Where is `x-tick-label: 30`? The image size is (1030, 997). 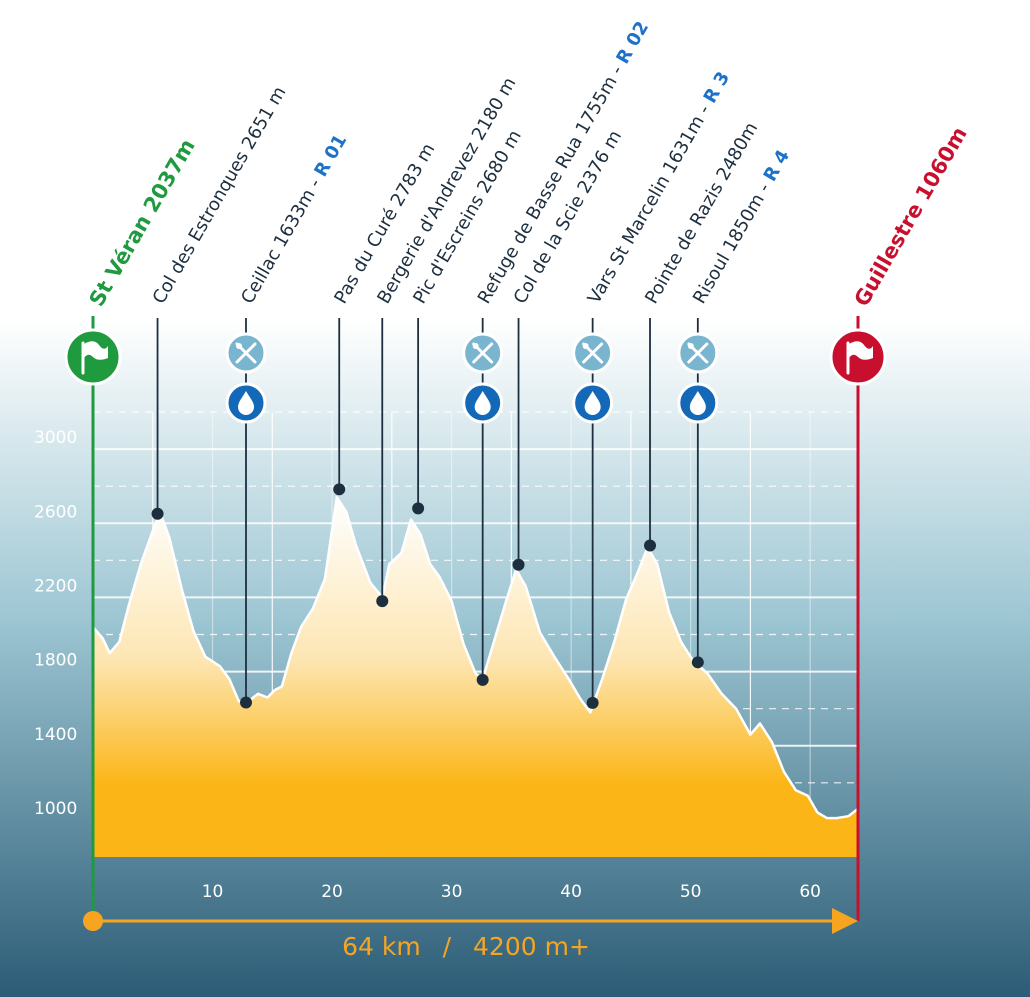 x-tick-label: 30 is located at coordinates (452, 892).